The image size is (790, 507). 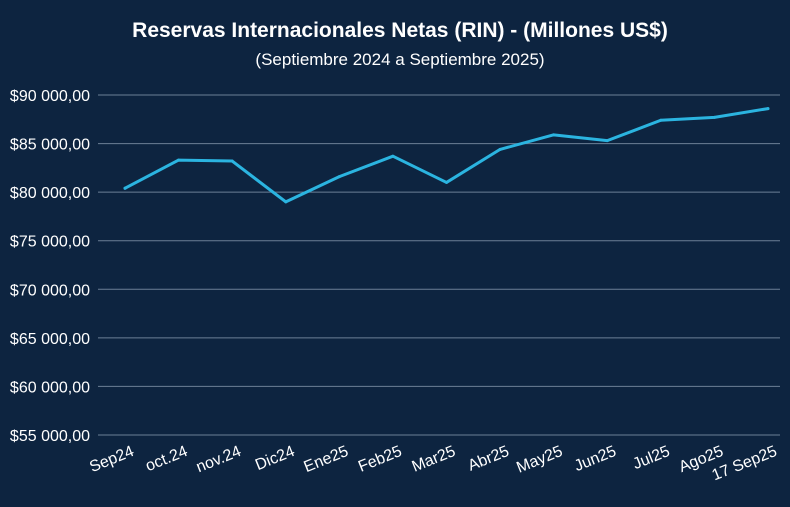 What do you see at coordinates (111, 459) in the screenshot?
I see `x-tick-label: Sep24` at bounding box center [111, 459].